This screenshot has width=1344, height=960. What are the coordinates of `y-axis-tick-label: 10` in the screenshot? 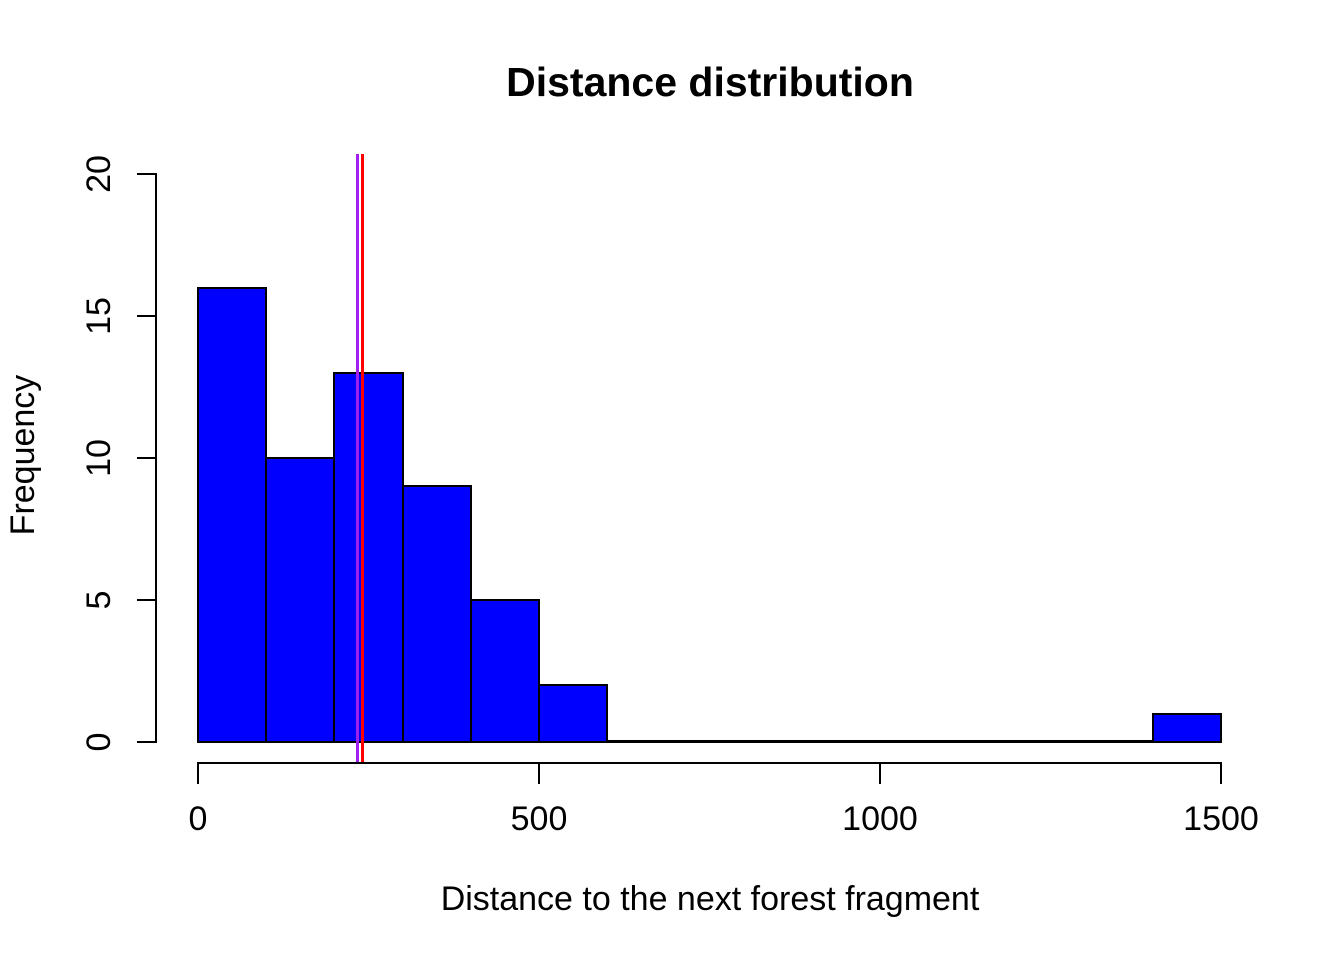 It's located at (99, 458).